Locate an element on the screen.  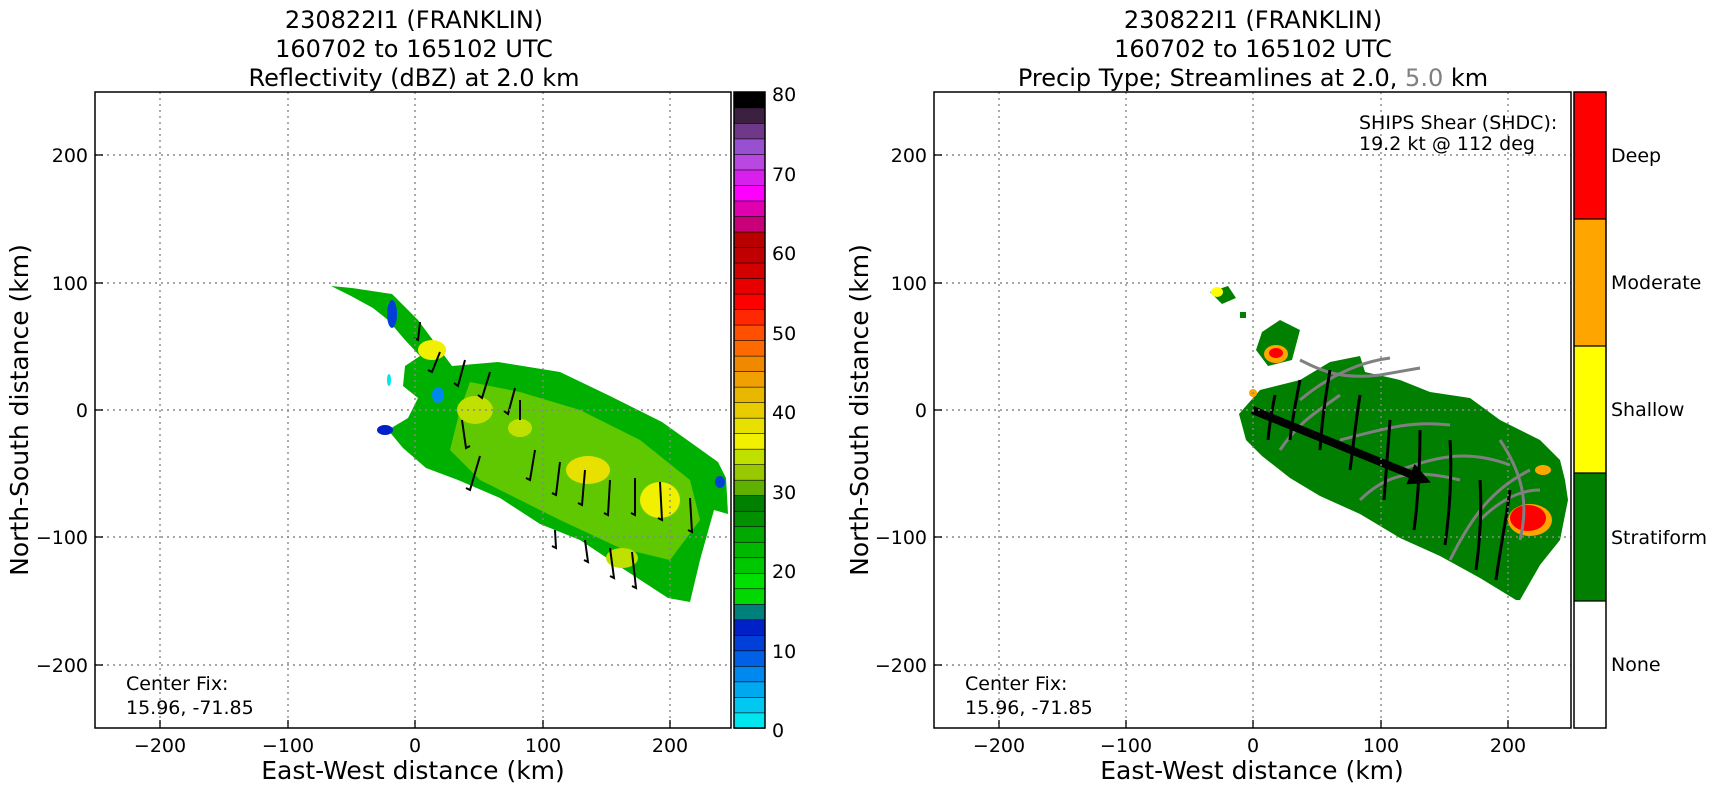
category-label-stratiform: Stratiform is located at coordinates (1659, 538).